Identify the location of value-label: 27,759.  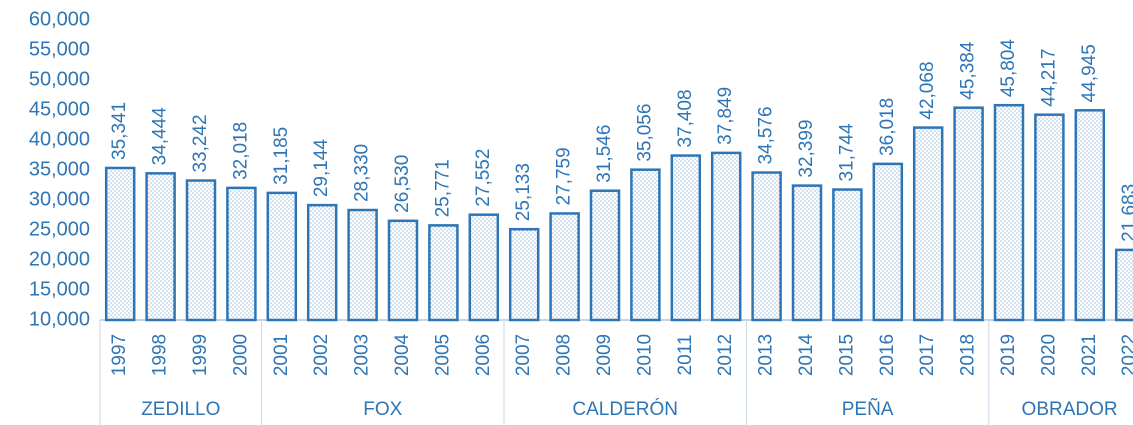
(564, 176).